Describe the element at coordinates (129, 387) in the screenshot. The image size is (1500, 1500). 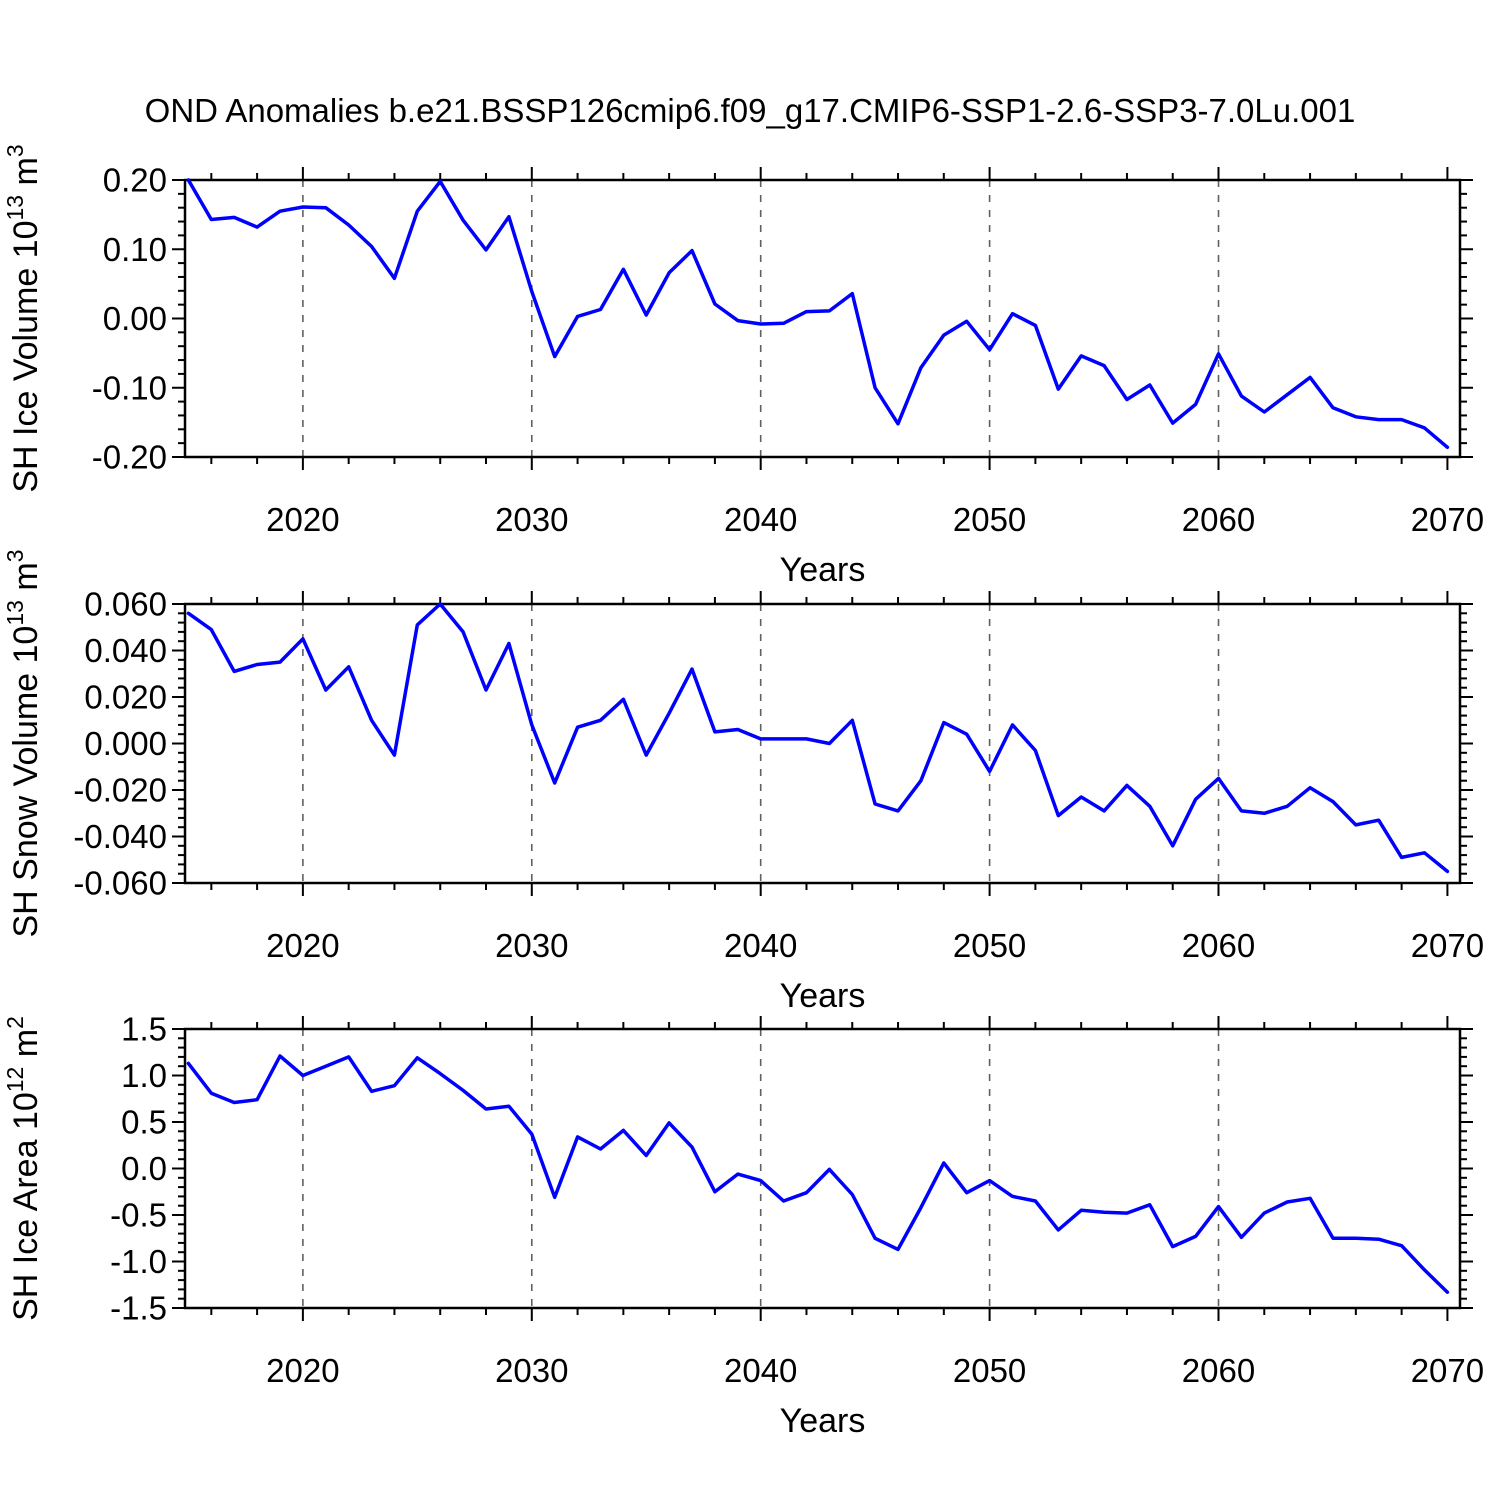
I see `y-tick-label: -0.10` at that location.